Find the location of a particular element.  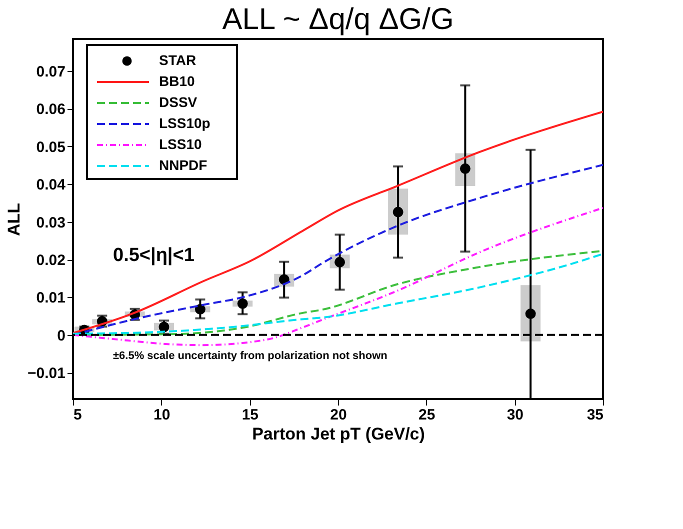

x-tick-label: 25 is located at coordinates (427, 415).